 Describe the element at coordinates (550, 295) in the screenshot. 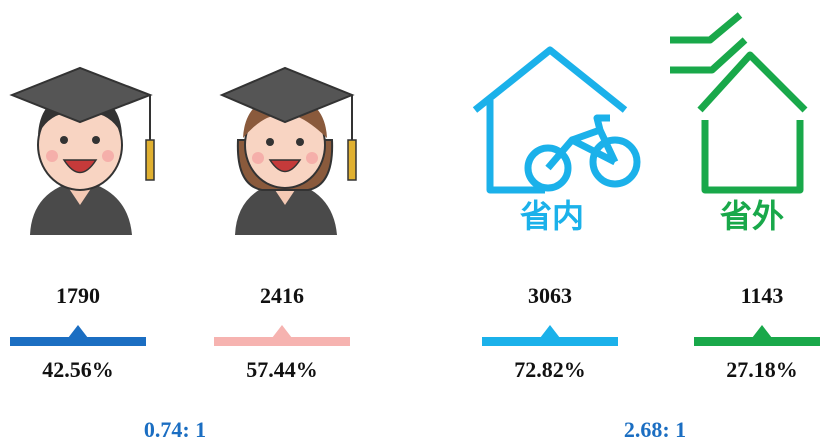

I see `count: 3063` at that location.